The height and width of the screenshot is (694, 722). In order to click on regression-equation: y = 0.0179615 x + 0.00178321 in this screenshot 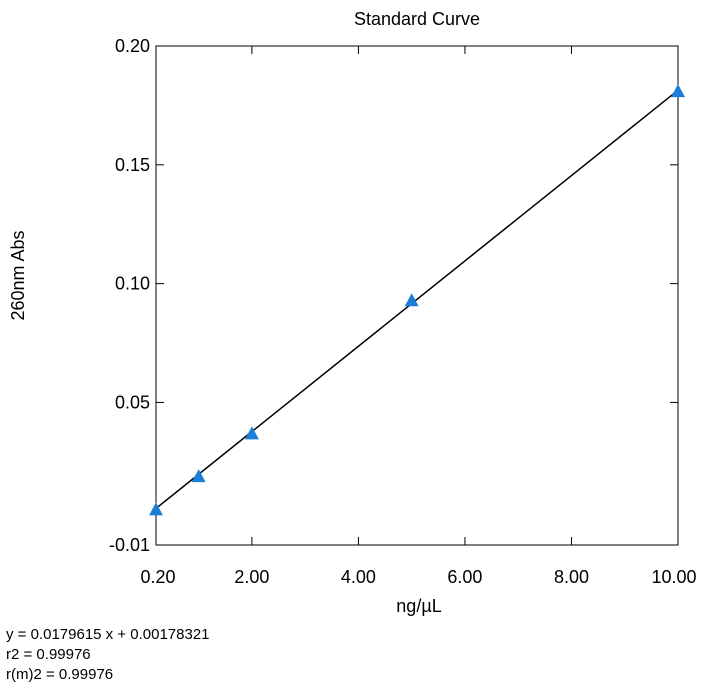, I will do `click(108, 634)`.